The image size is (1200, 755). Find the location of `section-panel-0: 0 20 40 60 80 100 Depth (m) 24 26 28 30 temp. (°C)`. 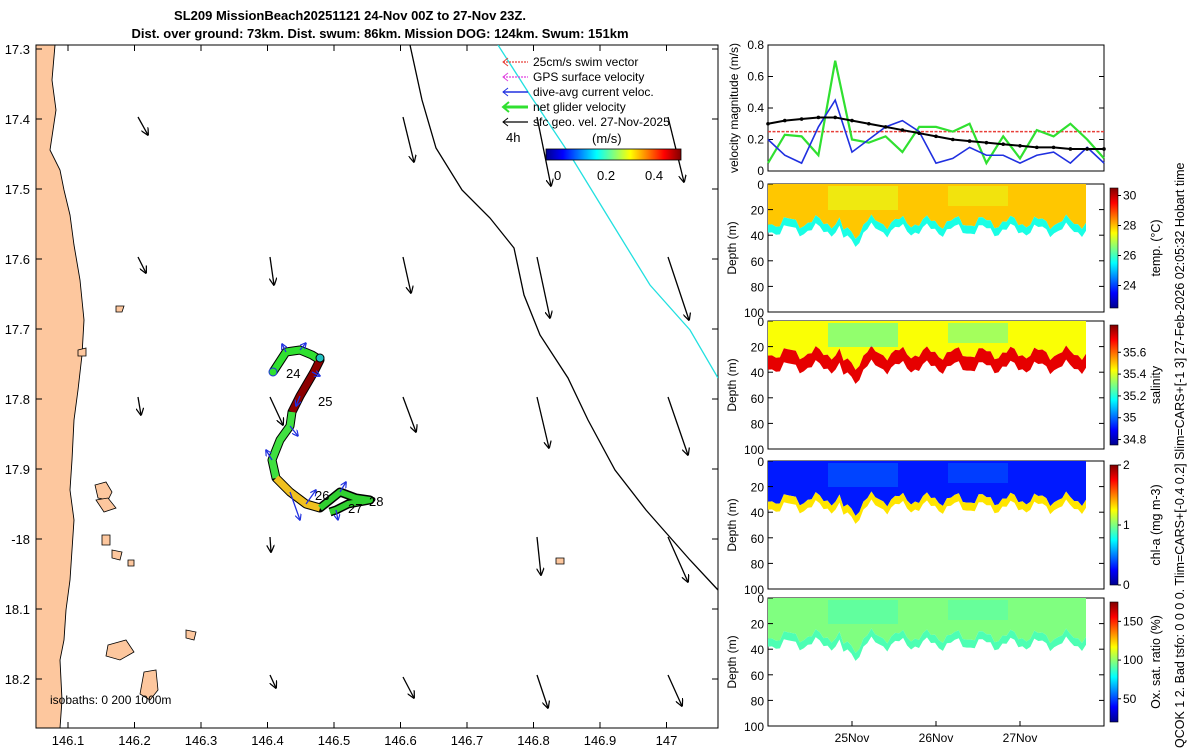

section-panel-0: 0 20 40 60 80 100 Depth (m) 24 26 28 30 temp. (°C) is located at coordinates (944, 249).